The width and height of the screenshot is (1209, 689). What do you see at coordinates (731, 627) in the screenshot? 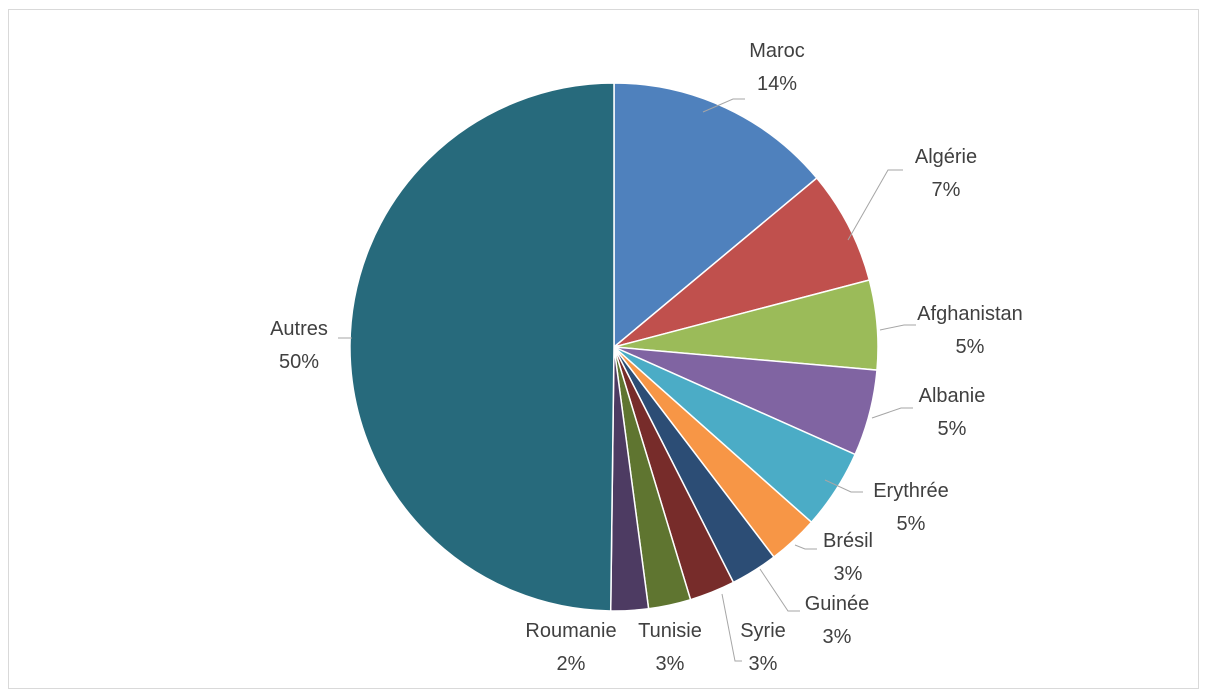
I see `leader-line-syrie` at bounding box center [731, 627].